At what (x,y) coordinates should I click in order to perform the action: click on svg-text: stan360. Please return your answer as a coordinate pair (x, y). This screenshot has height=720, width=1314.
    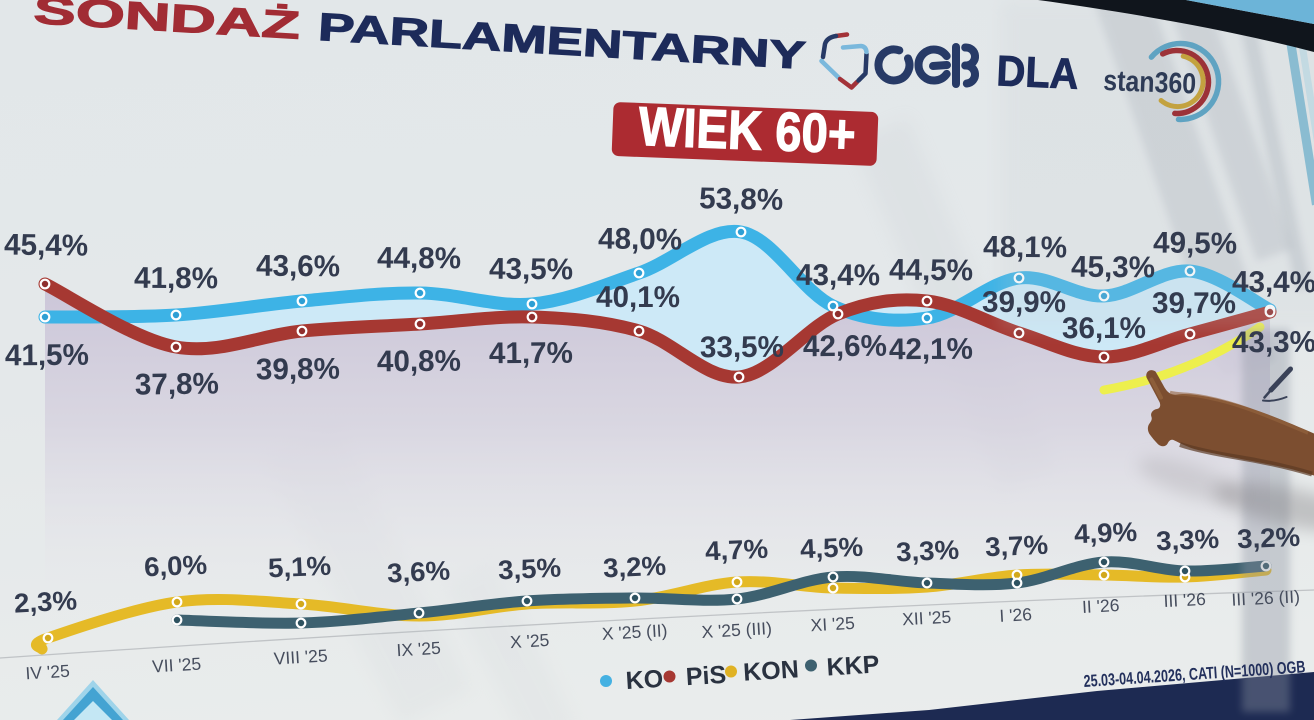
    Looking at the image, I should click on (1150, 82).